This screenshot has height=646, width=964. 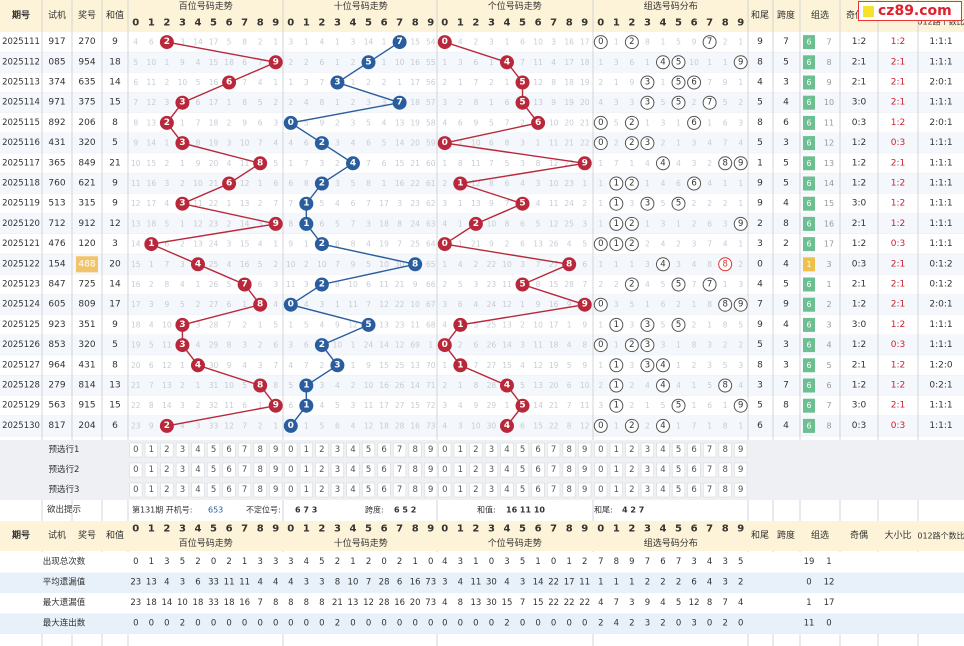 I want to click on stats-value: 1, so click(x=600, y=583).